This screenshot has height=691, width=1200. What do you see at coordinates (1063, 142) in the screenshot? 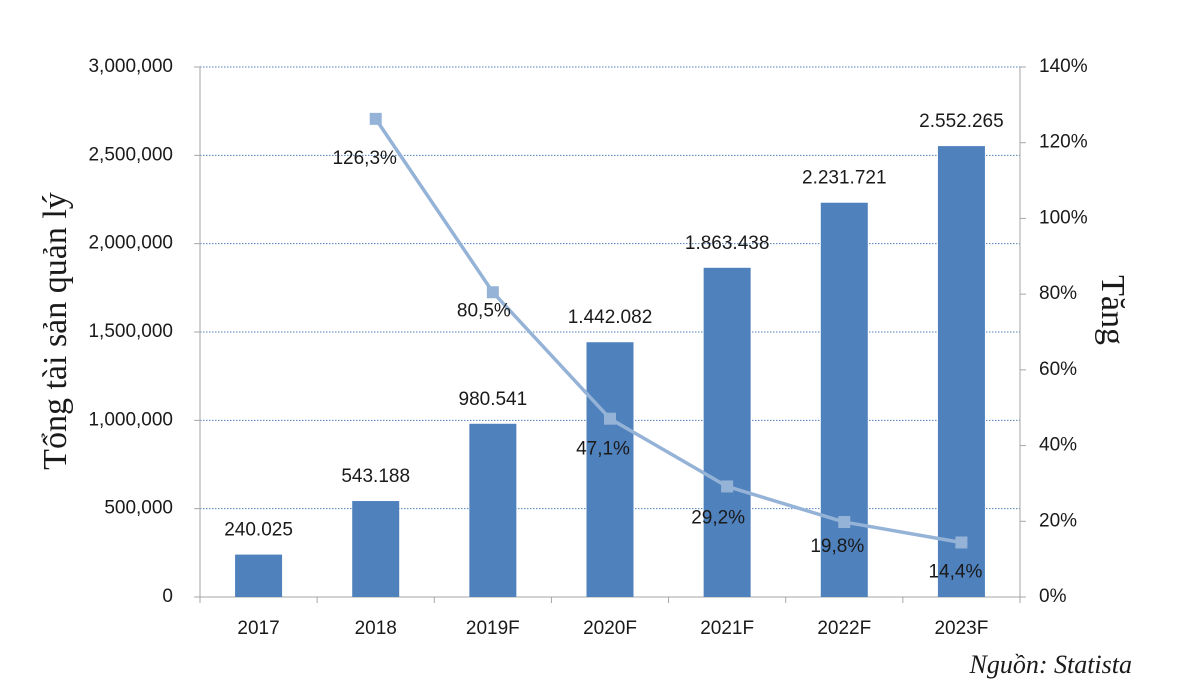
I see `y-right-tick-label: 120%` at bounding box center [1063, 142].